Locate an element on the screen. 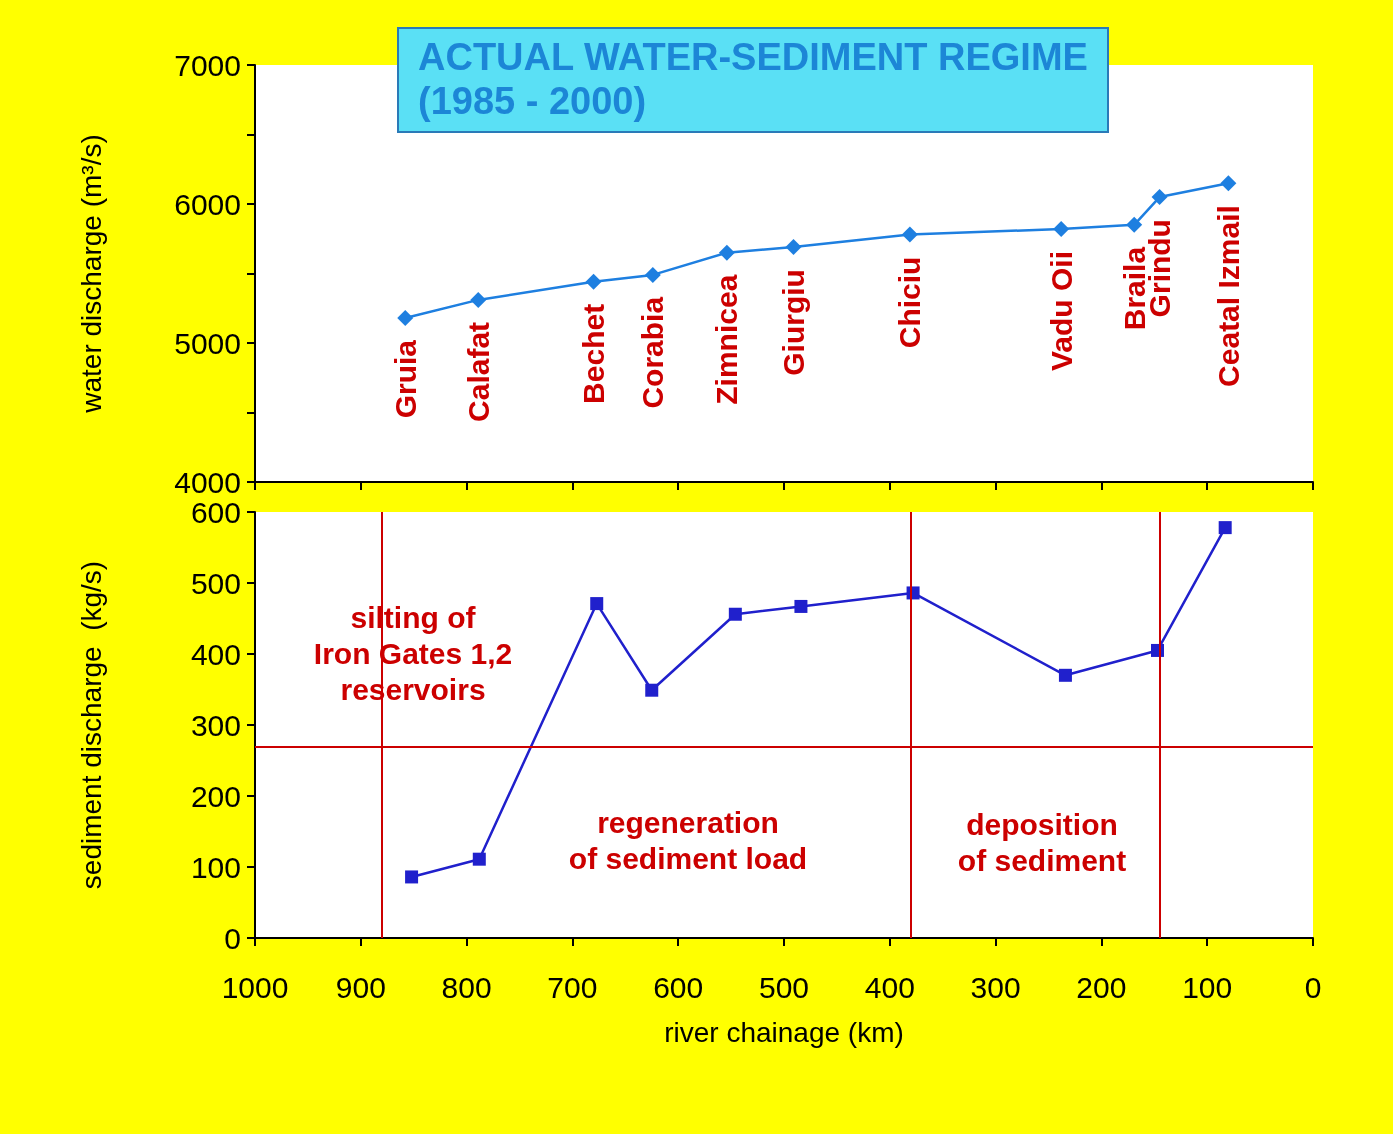 Image resolution: width=1393 pixels, height=1134 pixels. y-tick-label: 0 is located at coordinates (232, 938).